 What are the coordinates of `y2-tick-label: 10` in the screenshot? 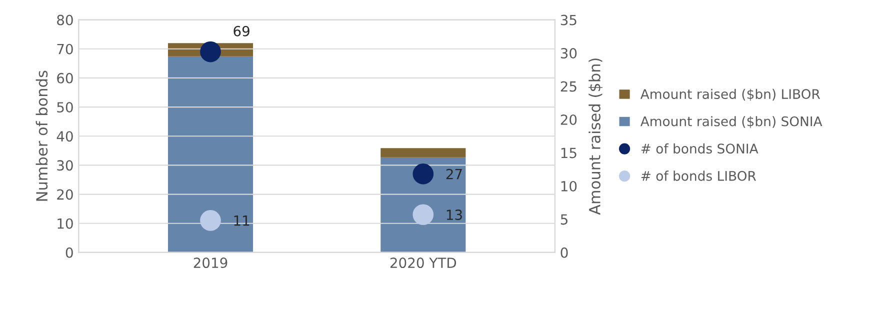 It's located at (569, 186).